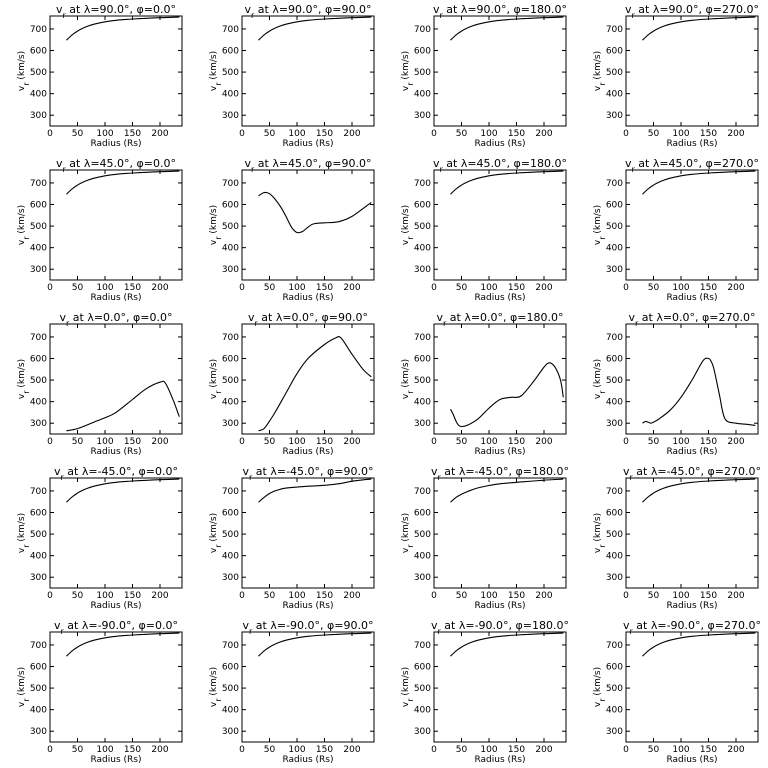  I want to click on panel-title: vr at λ=90.0°, φ=270.0°, so click(692, 11).